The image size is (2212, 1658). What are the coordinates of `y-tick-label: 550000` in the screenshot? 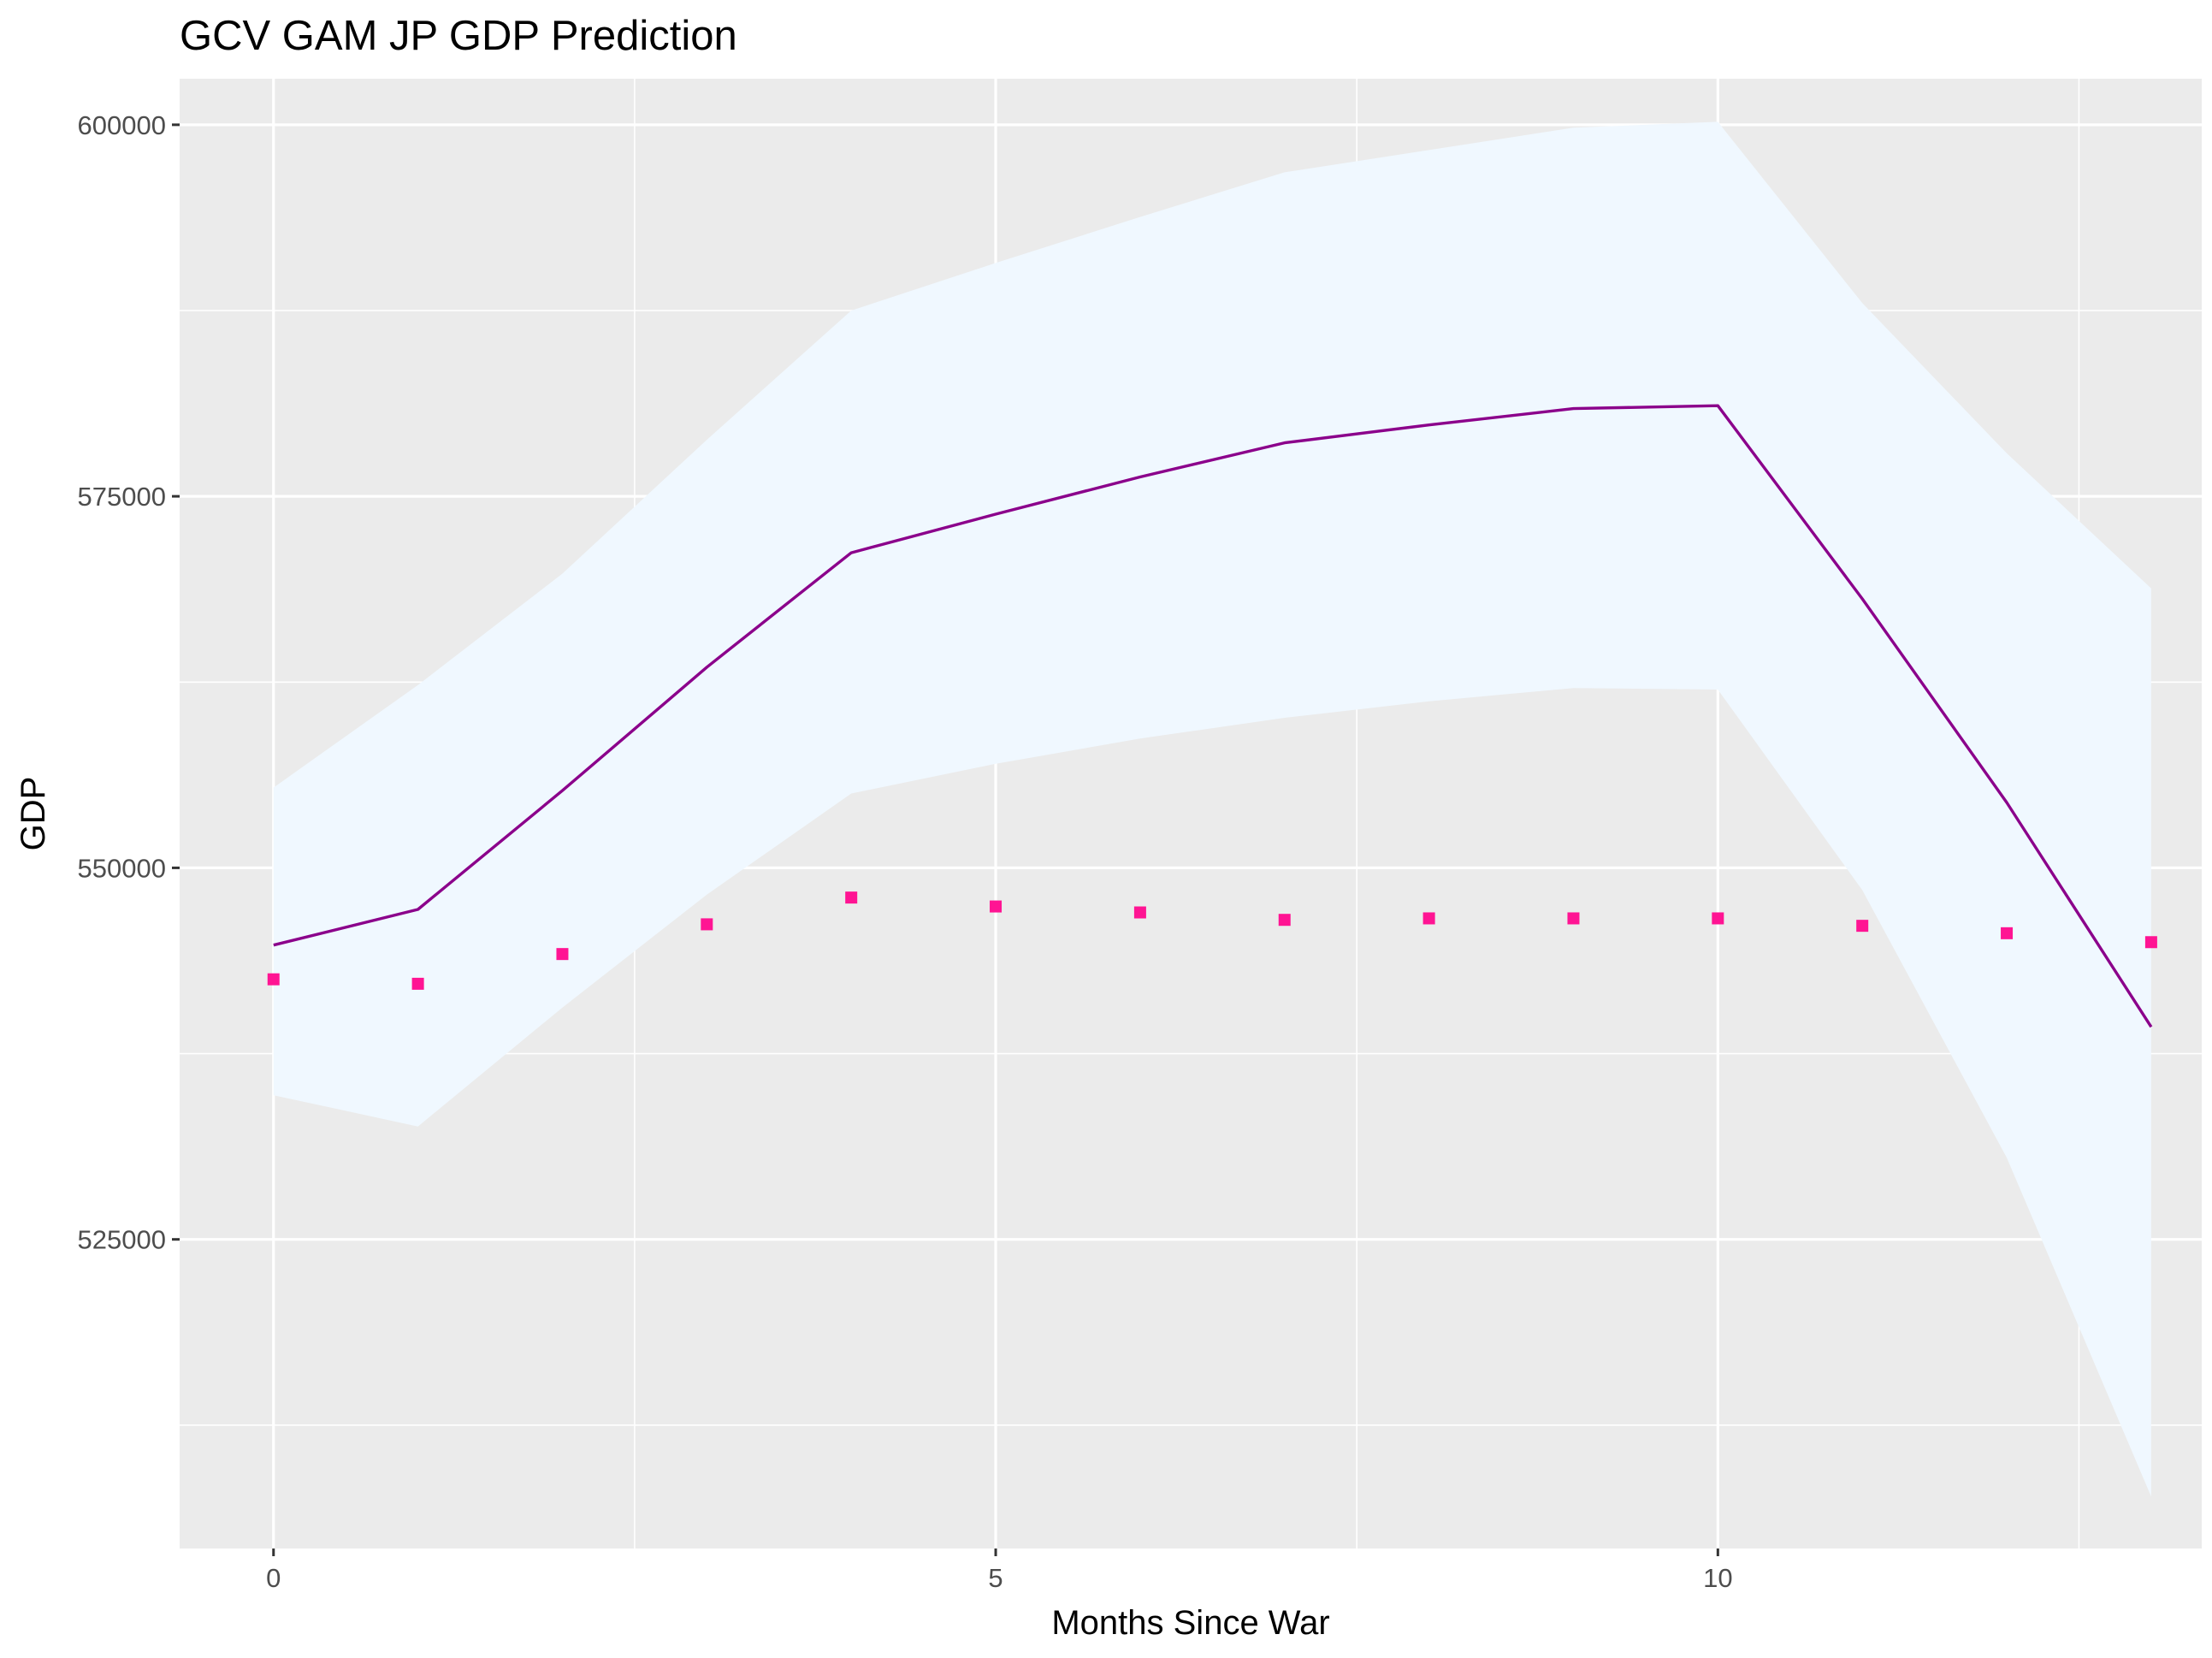 It's located at (122, 868).